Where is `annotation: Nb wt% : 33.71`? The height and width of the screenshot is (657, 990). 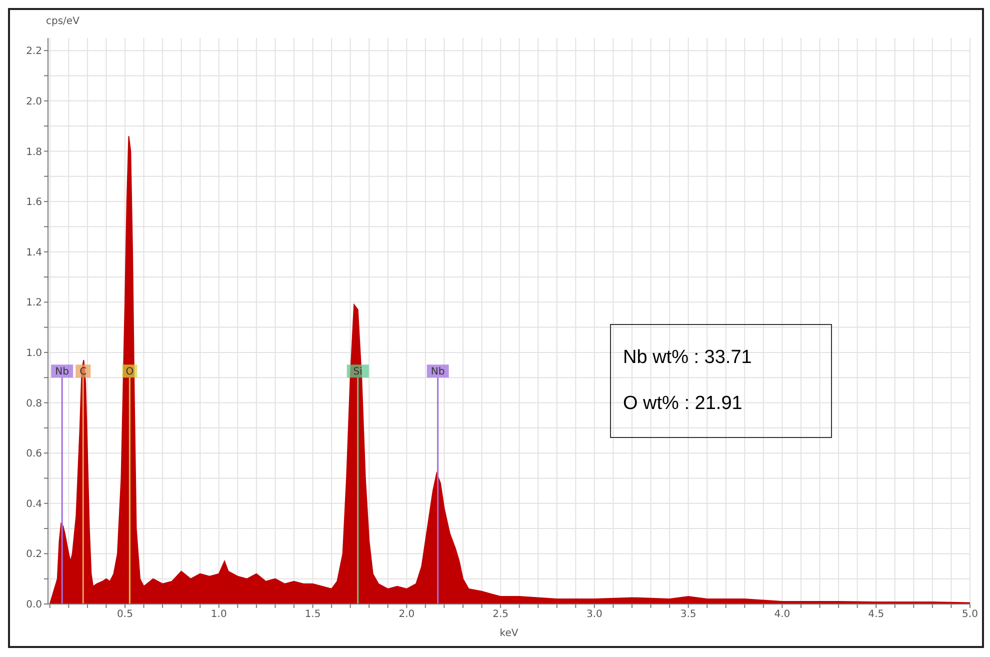
annotation: Nb wt% : 33.71 is located at coordinates (688, 358).